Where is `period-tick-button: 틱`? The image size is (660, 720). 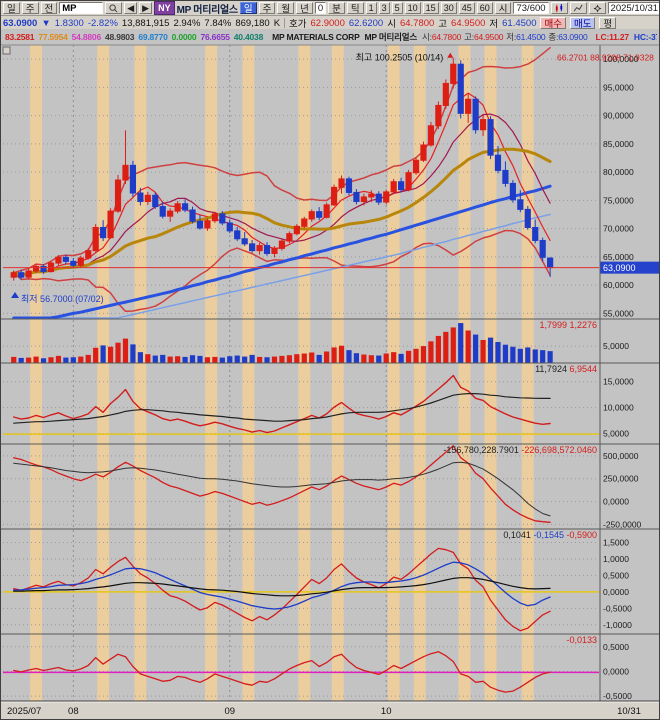
period-tick-button: 틱 is located at coordinates (355, 8).